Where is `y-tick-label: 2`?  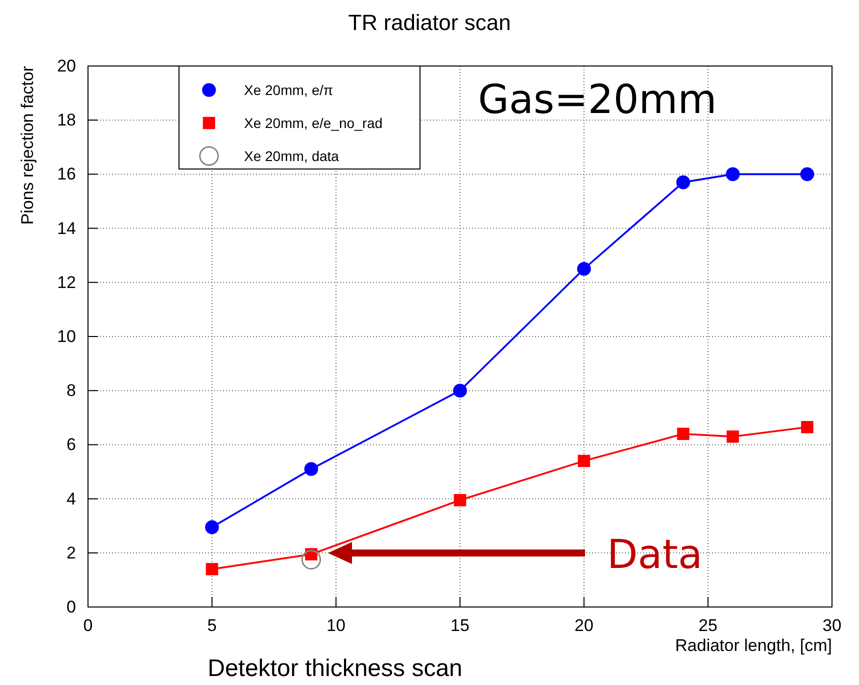 y-tick-label: 2 is located at coordinates (71, 552).